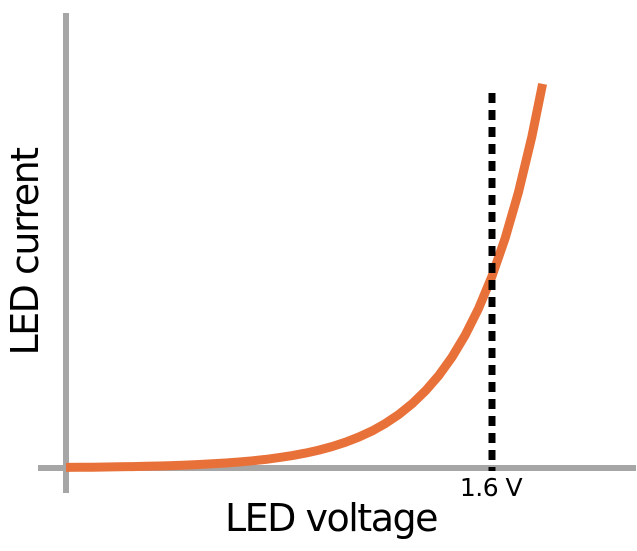  What do you see at coordinates (25, 252) in the screenshot?
I see `y-axis-label: LED current` at bounding box center [25, 252].